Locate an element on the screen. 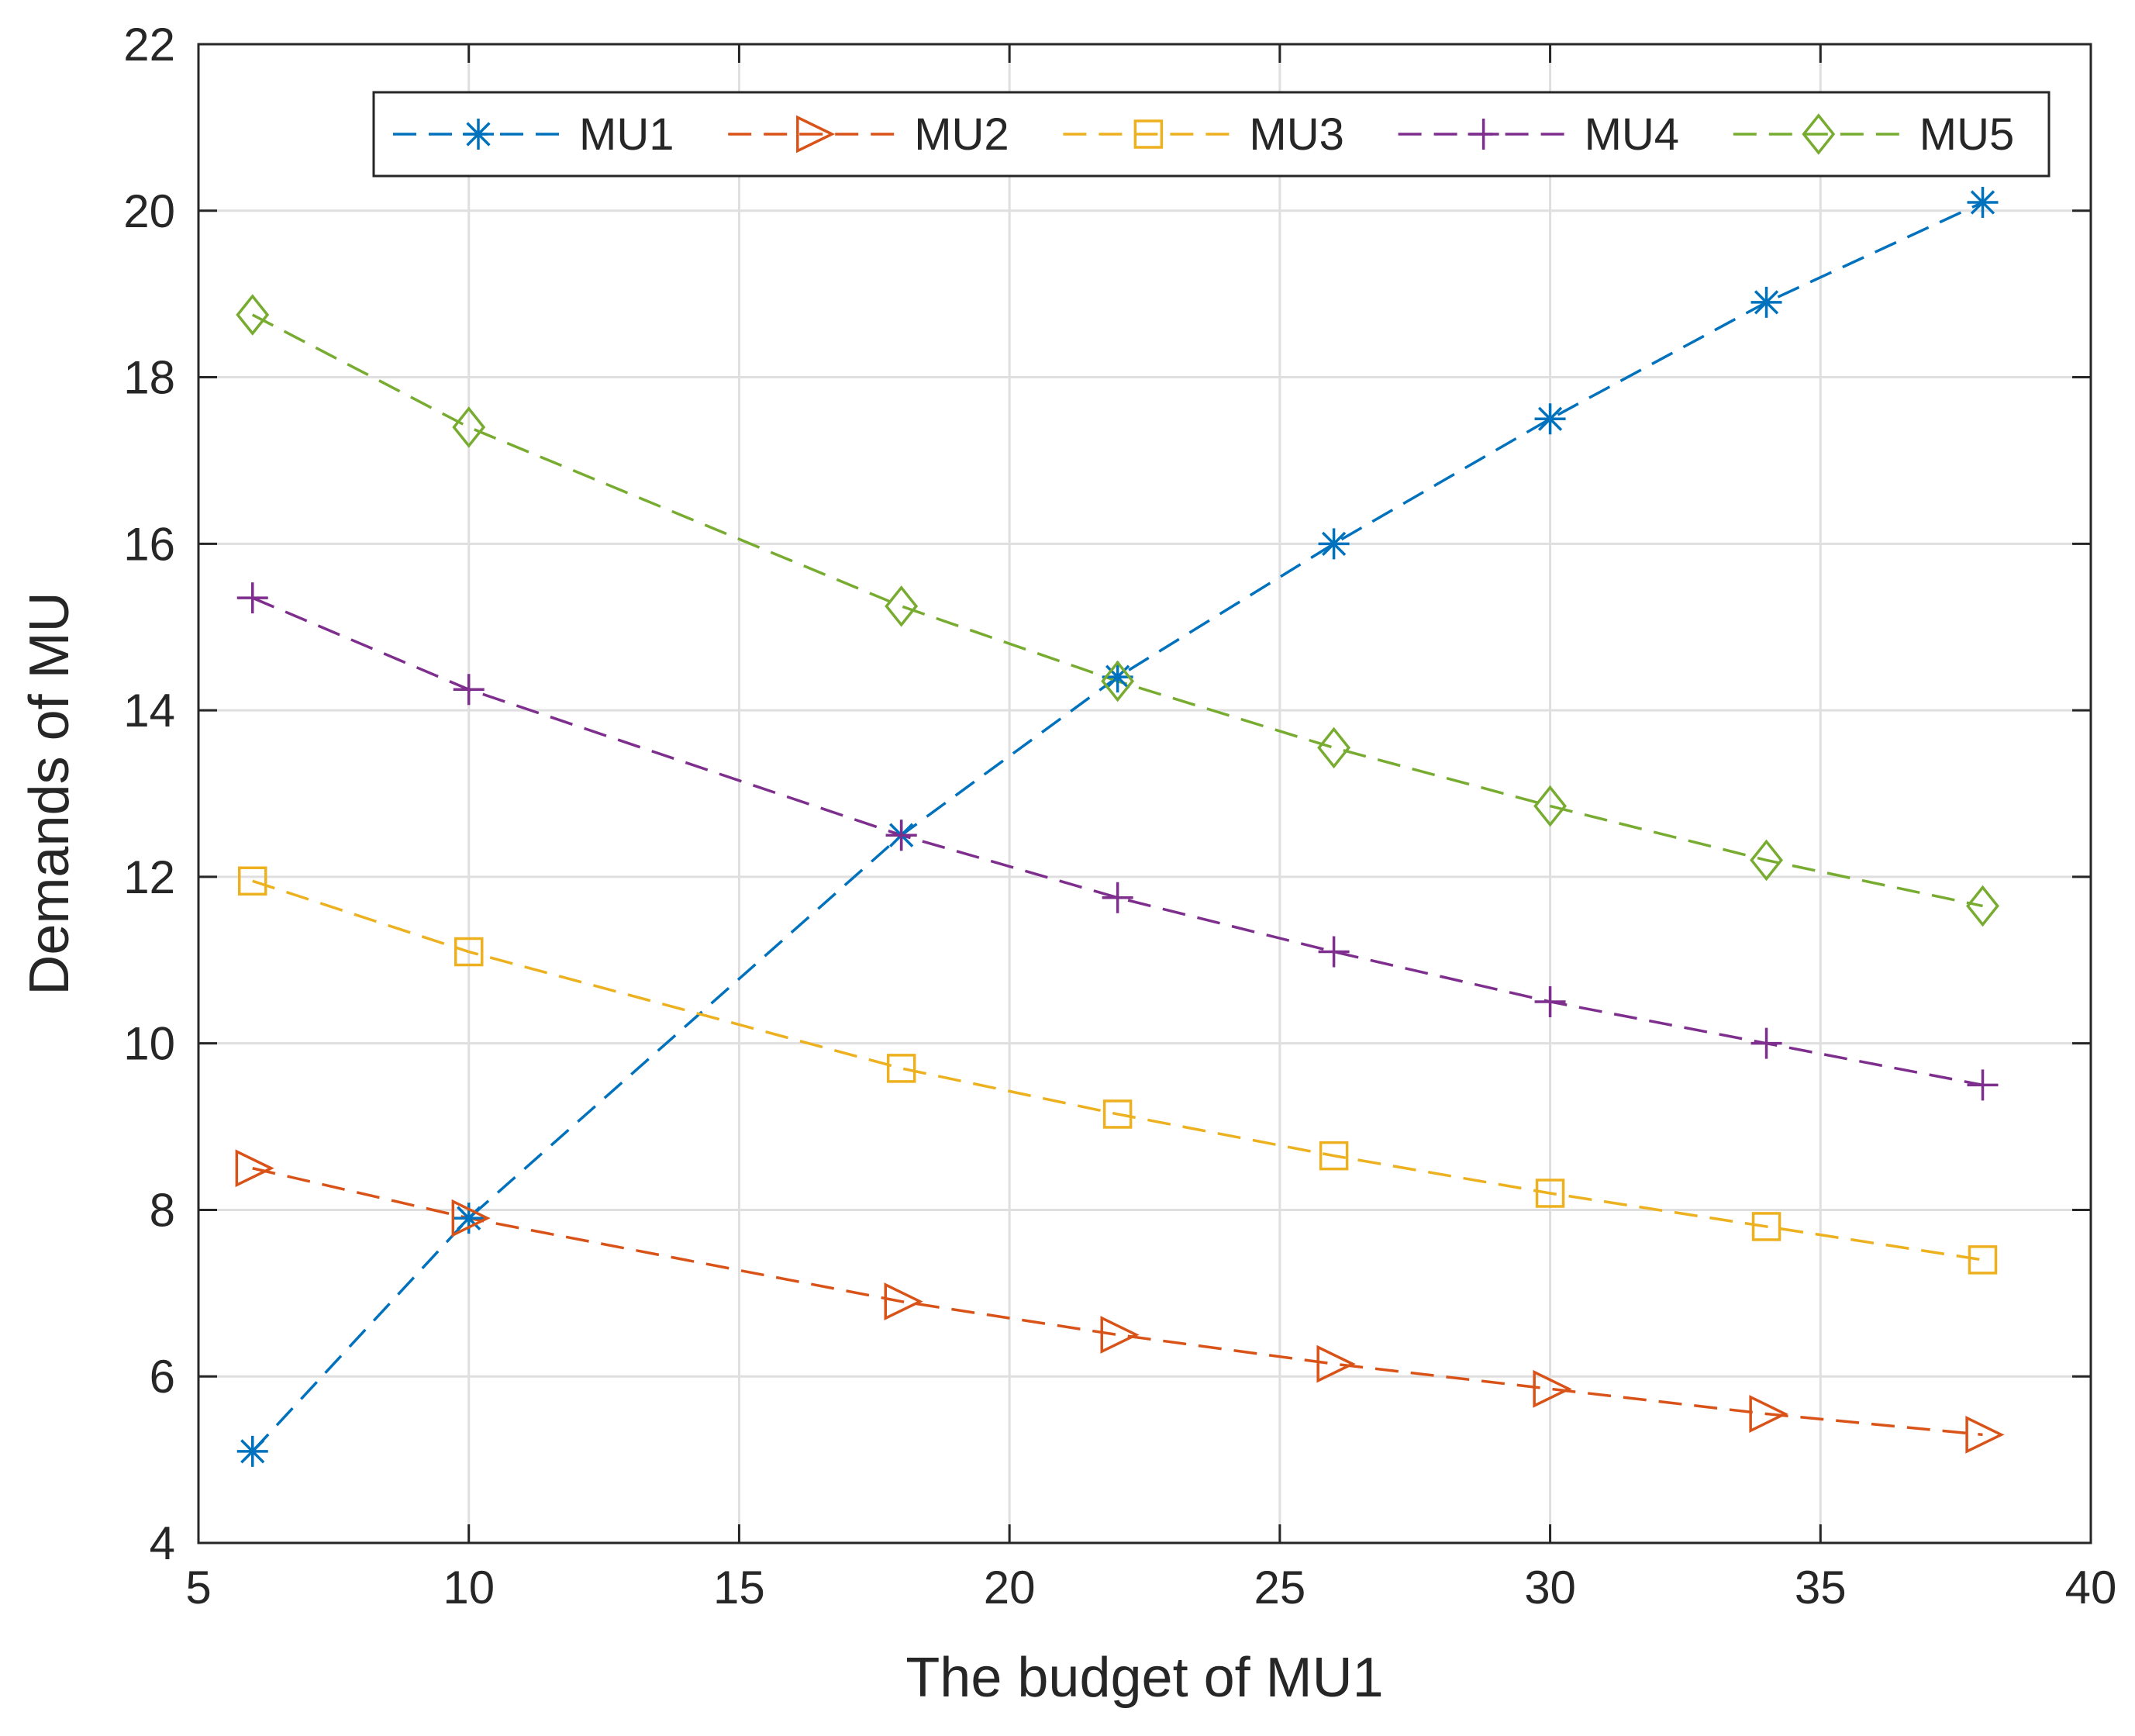 This screenshot has width=2135, height=1736. x-tick-label: 10 is located at coordinates (469, 1587).